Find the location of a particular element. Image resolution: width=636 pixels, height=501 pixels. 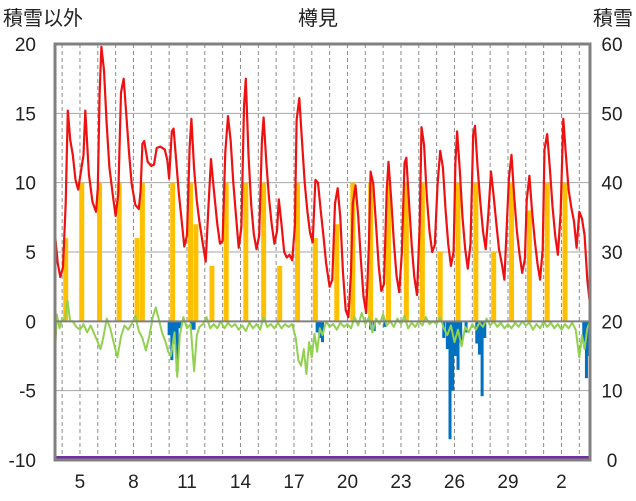

x-tick-label: 5 is located at coordinates (80, 482).